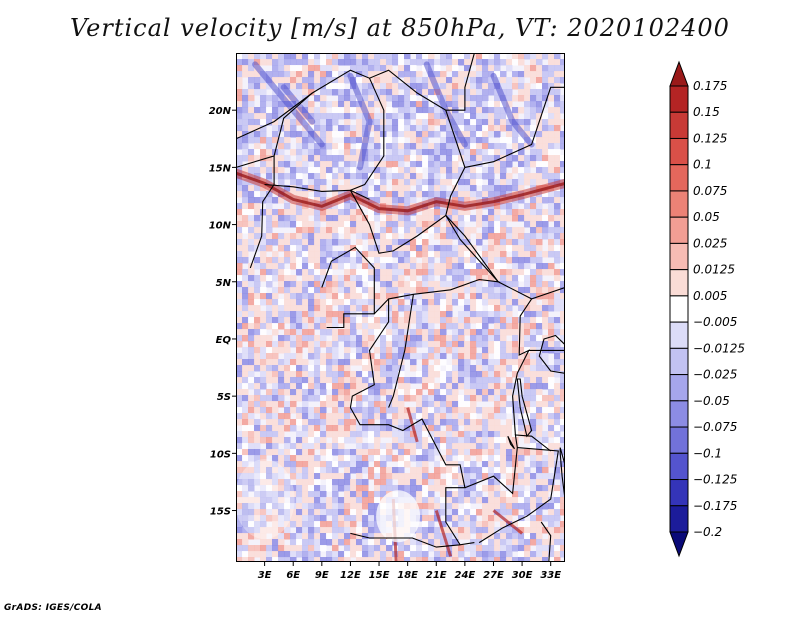 The width and height of the screenshot is (800, 618). What do you see at coordinates (715, 375) in the screenshot?
I see `colorbar-label: −0.025` at bounding box center [715, 375].